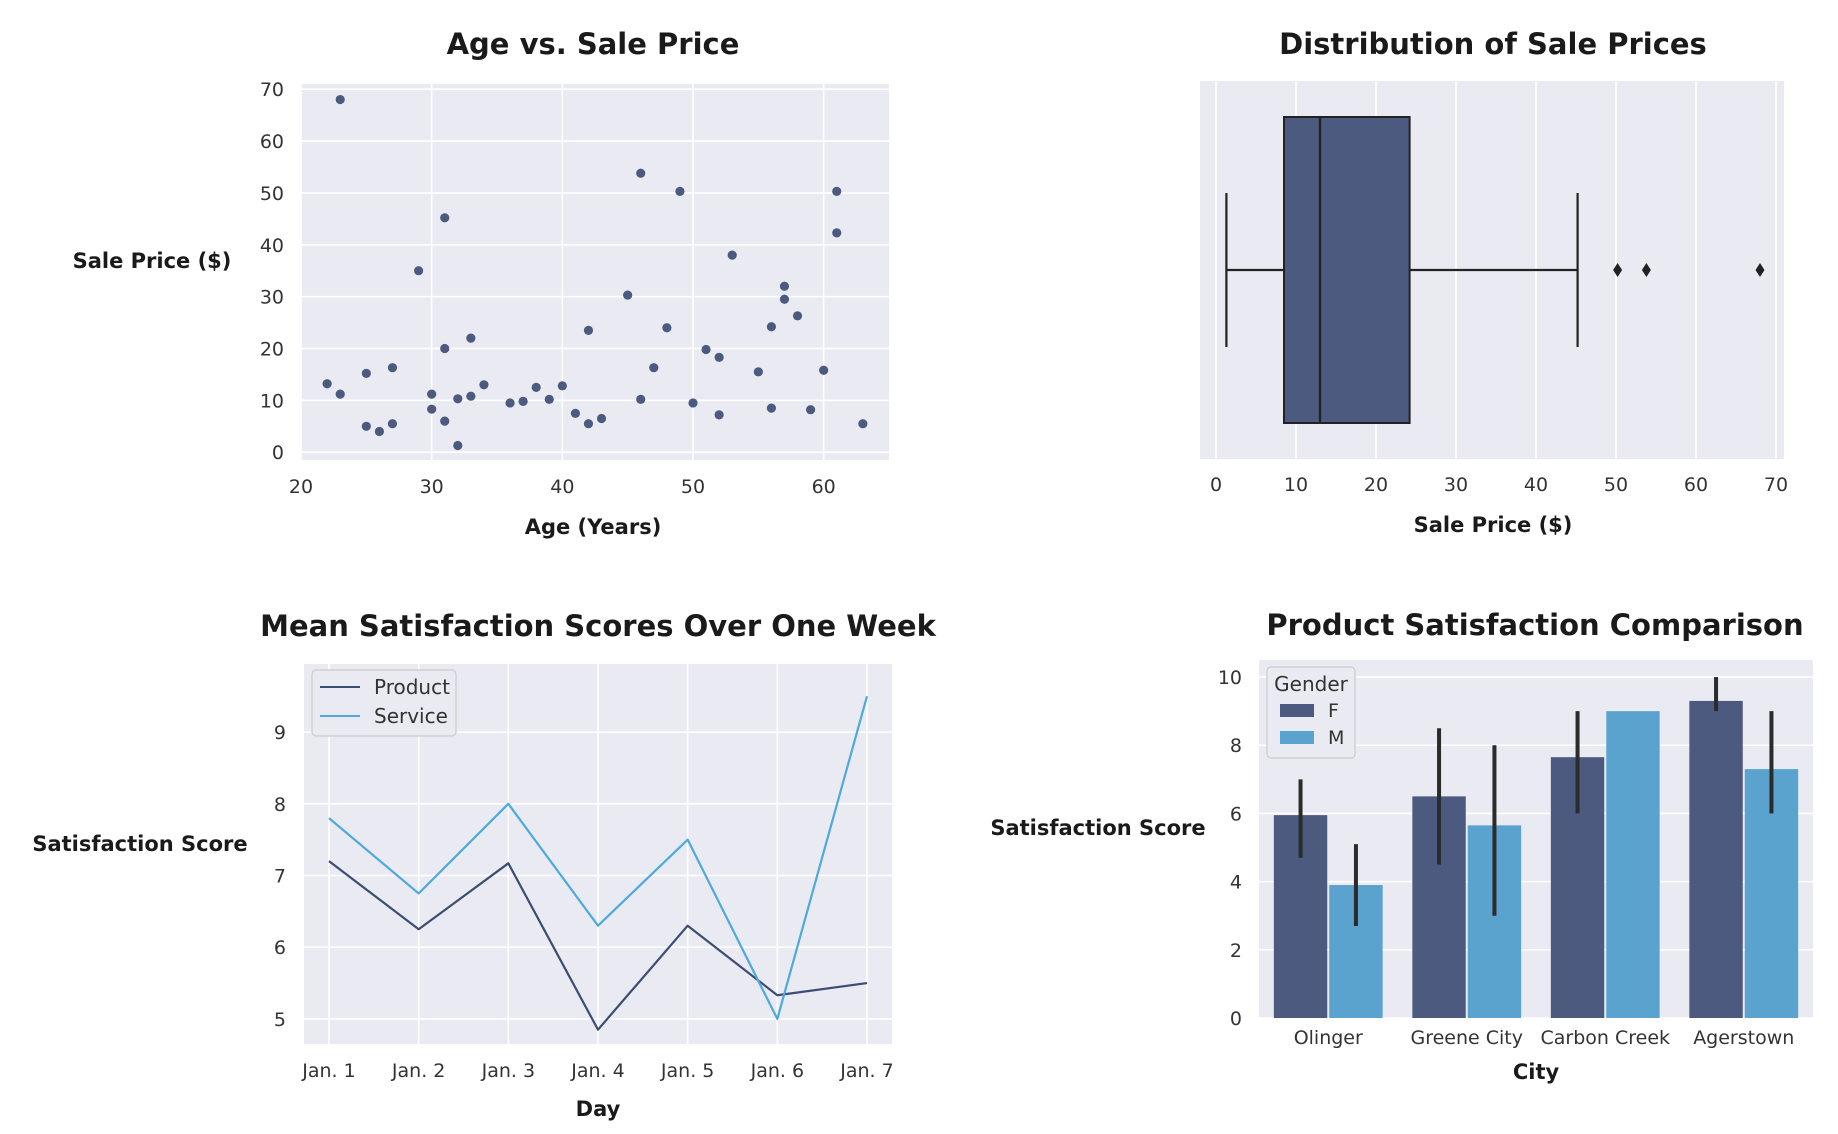  I want to click on boxplot-x-tick-label: 10, so click(1296, 485).